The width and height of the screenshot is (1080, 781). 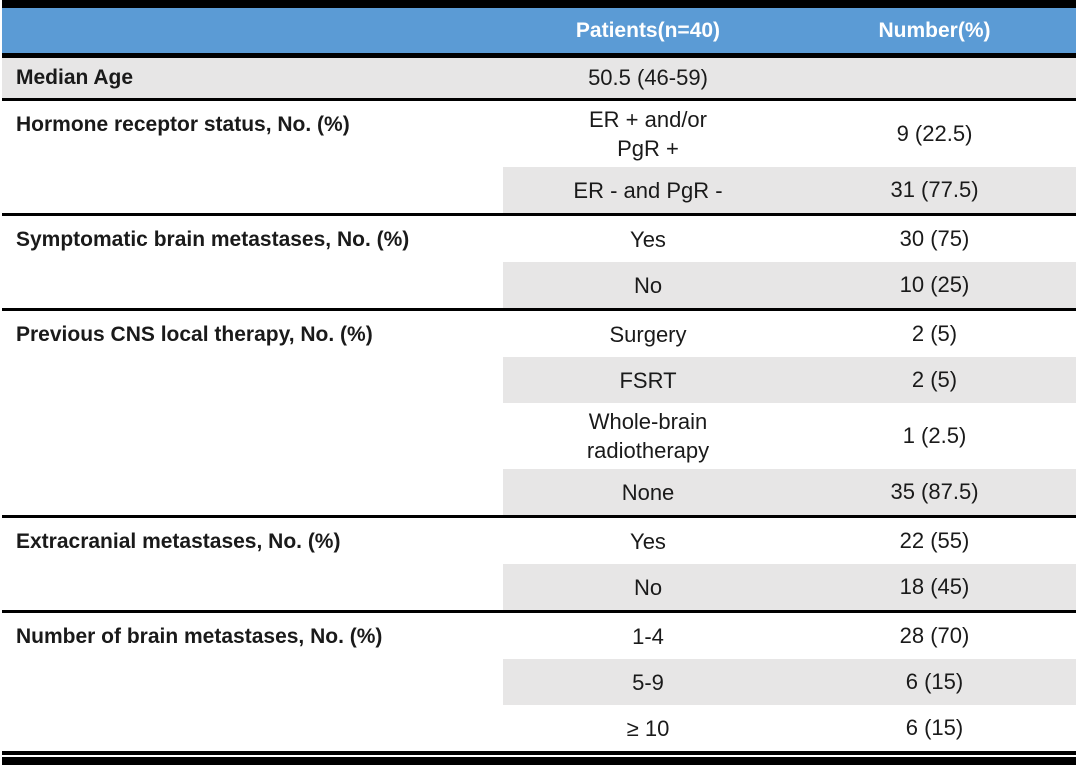 What do you see at coordinates (648, 436) in the screenshot?
I see `row-category: Whole-brain radiotherapy` at bounding box center [648, 436].